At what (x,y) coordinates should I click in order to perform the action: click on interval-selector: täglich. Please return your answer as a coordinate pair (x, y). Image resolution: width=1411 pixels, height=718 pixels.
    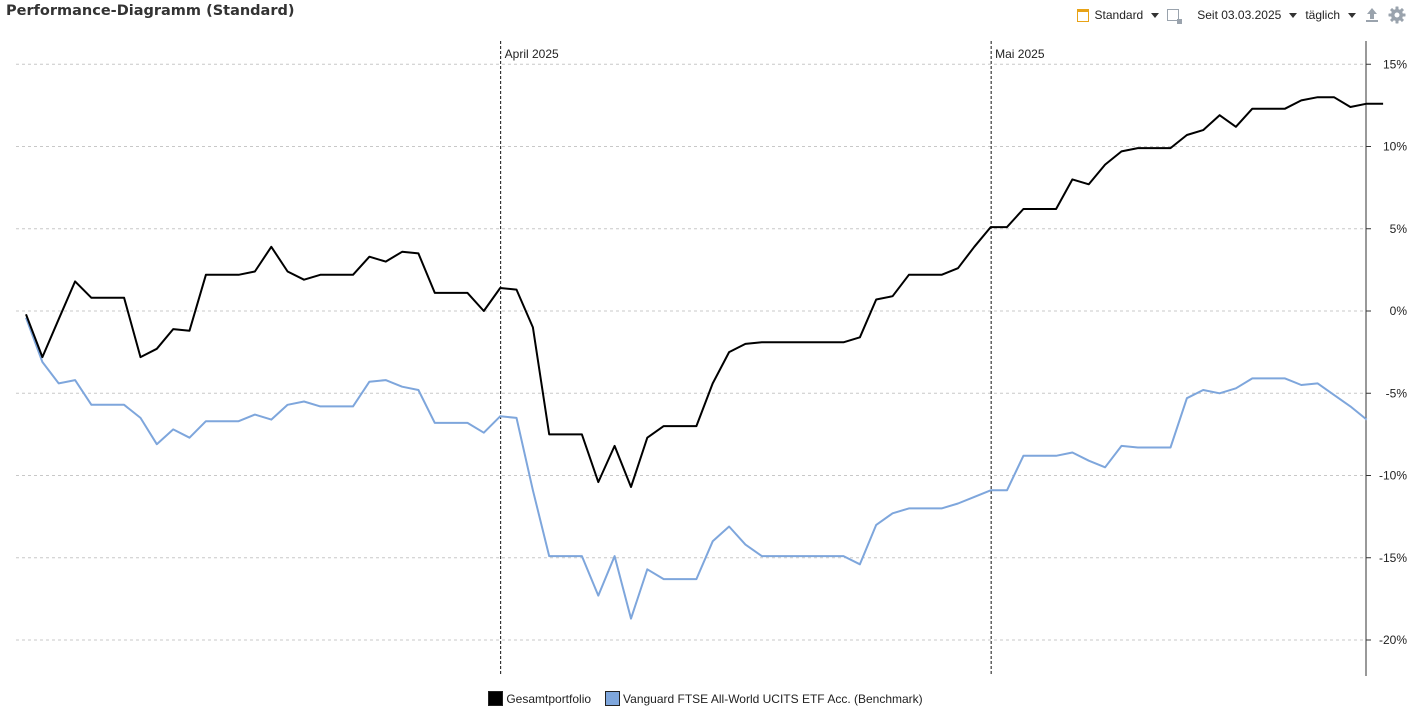
    Looking at the image, I should click on (1334, 15).